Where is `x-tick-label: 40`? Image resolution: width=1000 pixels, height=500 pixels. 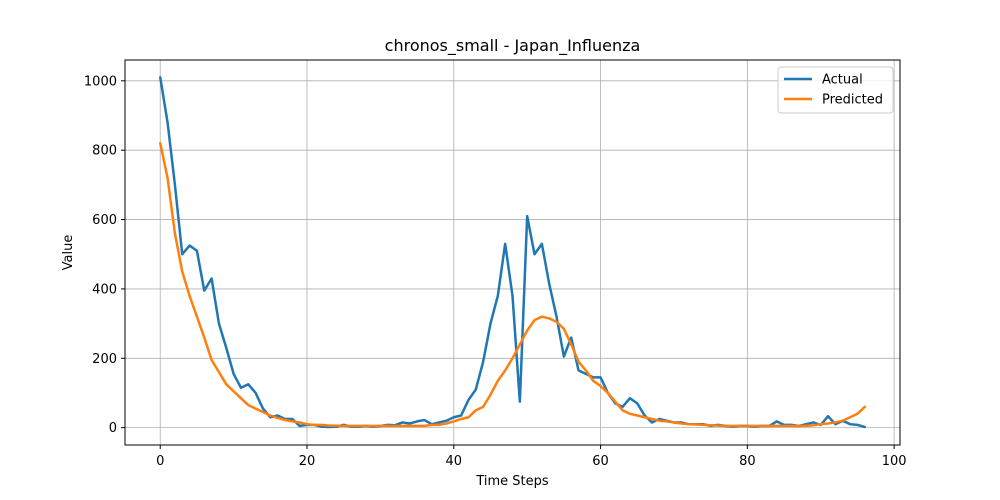
x-tick-label: 40 is located at coordinates (454, 461).